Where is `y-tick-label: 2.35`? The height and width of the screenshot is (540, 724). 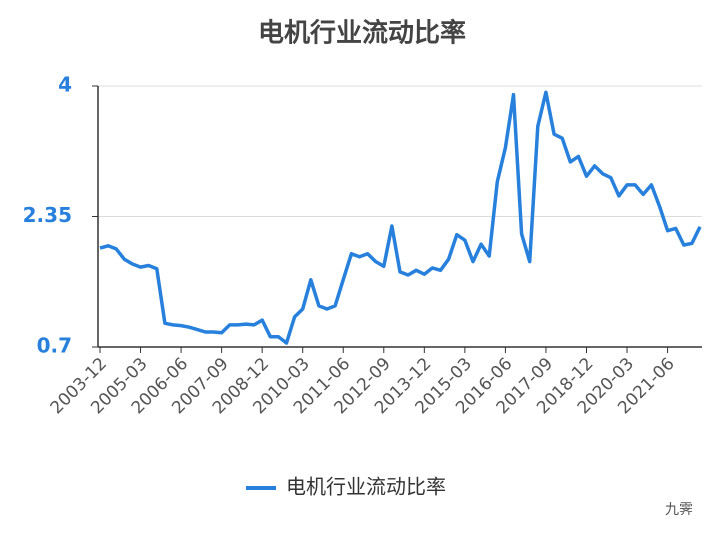
y-tick-label: 2.35 is located at coordinates (47, 215).